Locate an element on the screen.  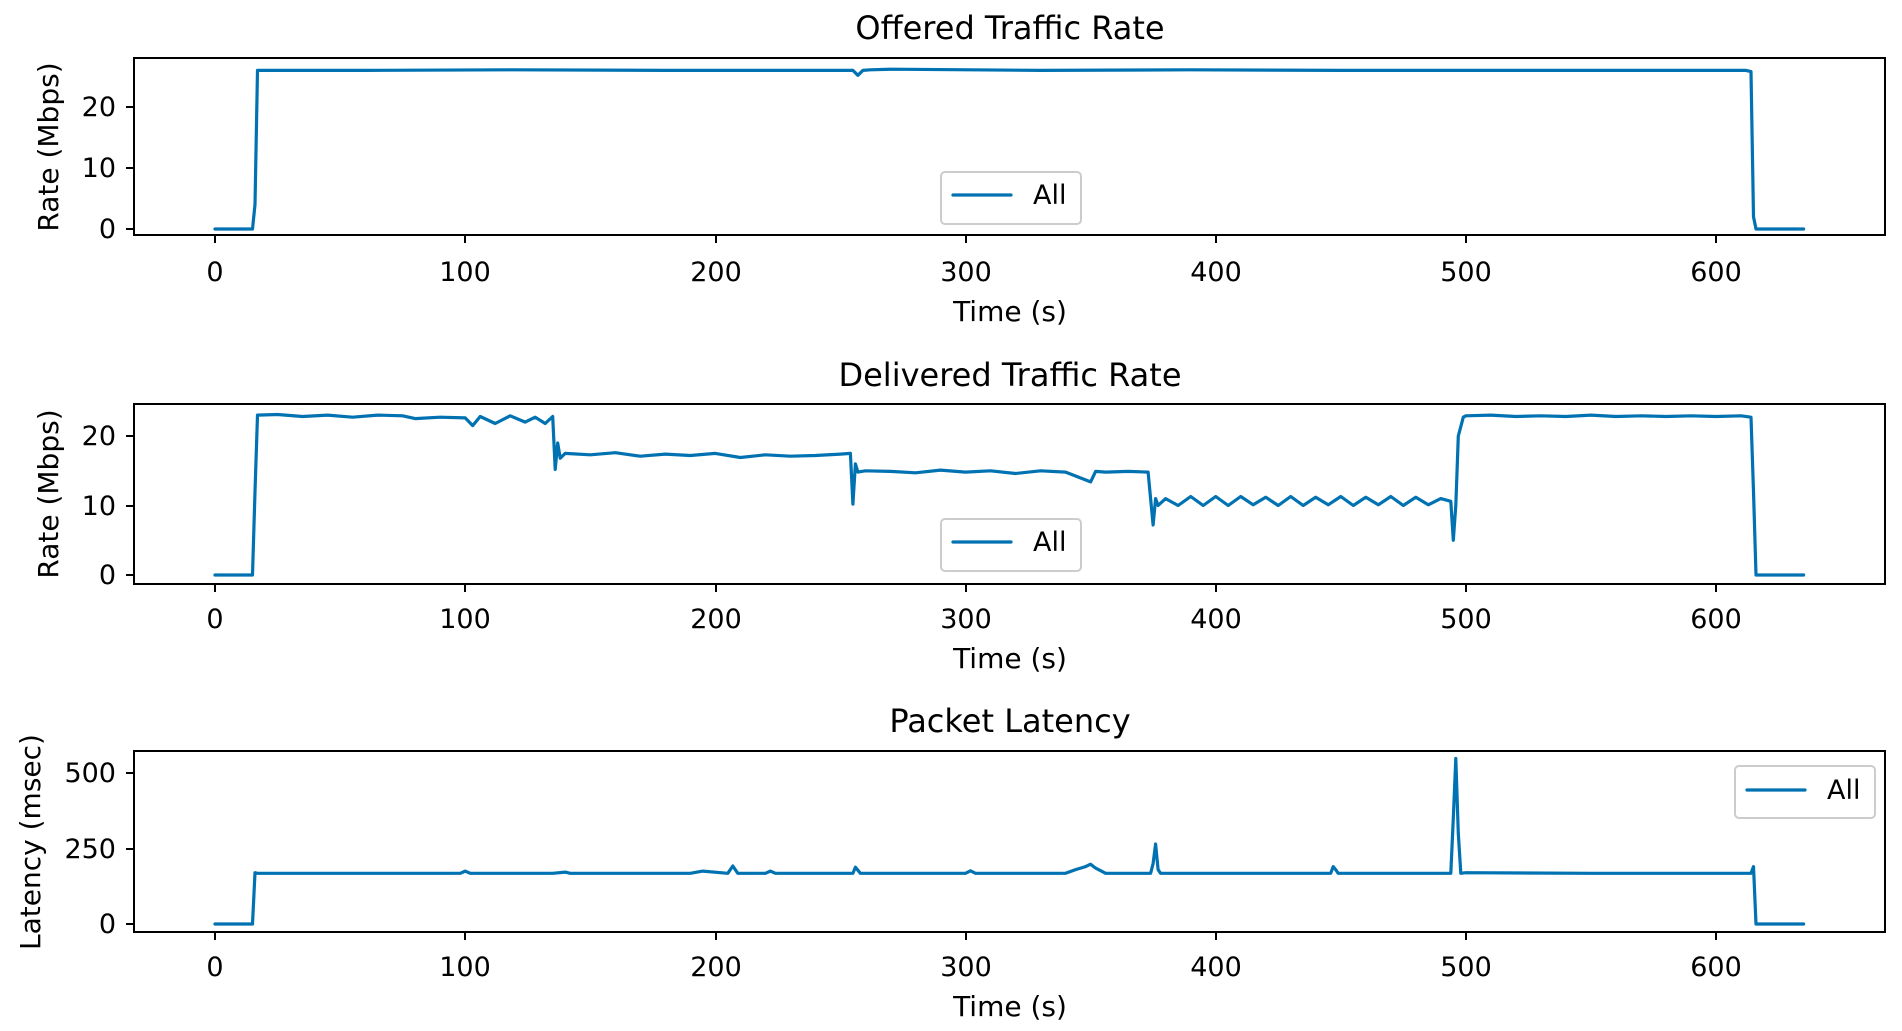
y-axis: 0 250 500 Latency (msec) is located at coordinates (74, 842).